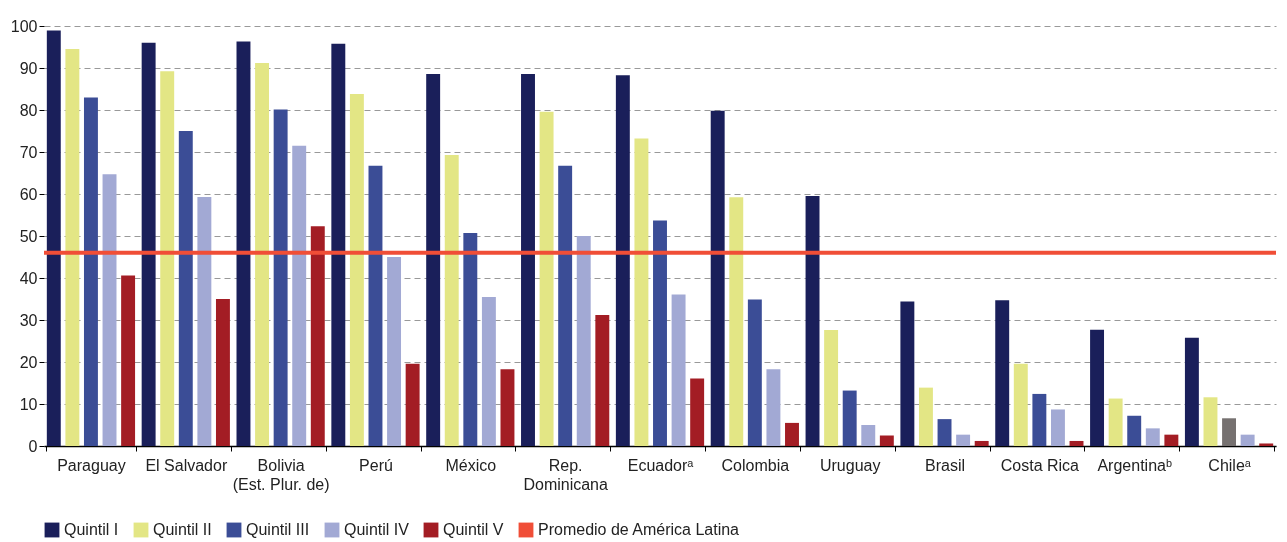 The width and height of the screenshot is (1287, 542). What do you see at coordinates (639, 529) in the screenshot?
I see `legend-label: Promedio de América Latina` at bounding box center [639, 529].